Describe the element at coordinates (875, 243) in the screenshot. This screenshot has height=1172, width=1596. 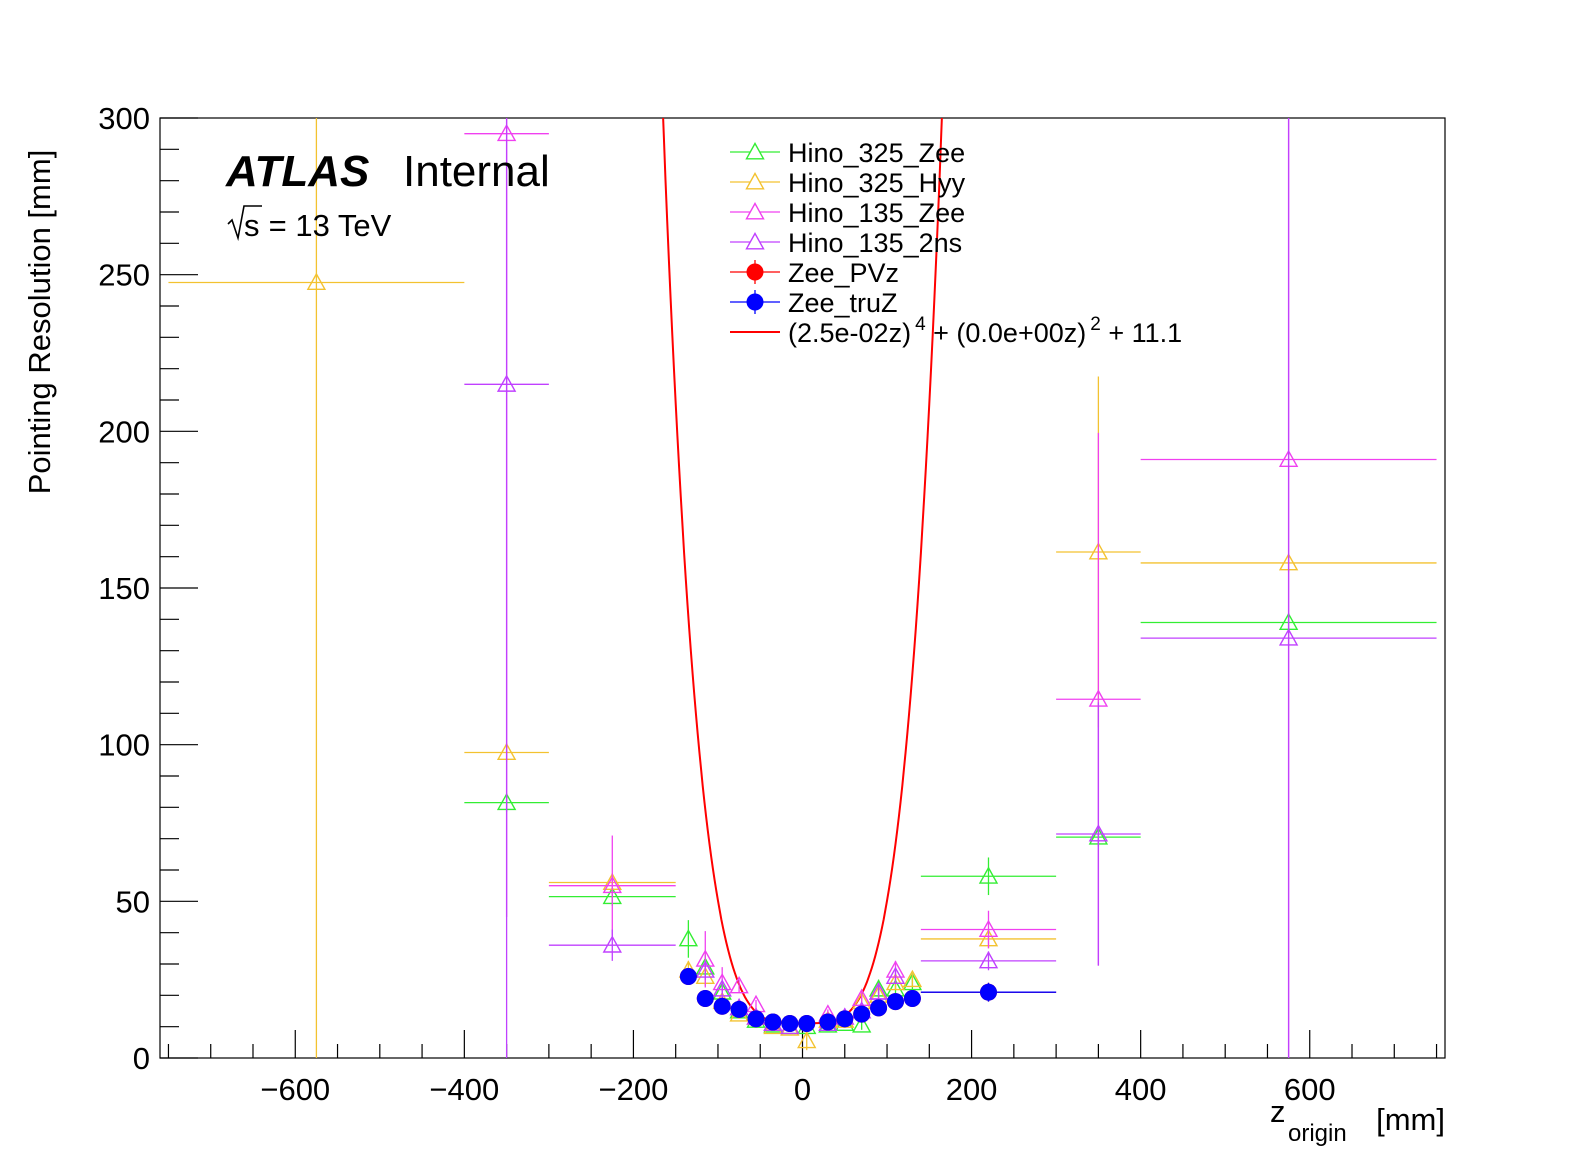
I see `legend-label: Hino_135_2ns` at that location.